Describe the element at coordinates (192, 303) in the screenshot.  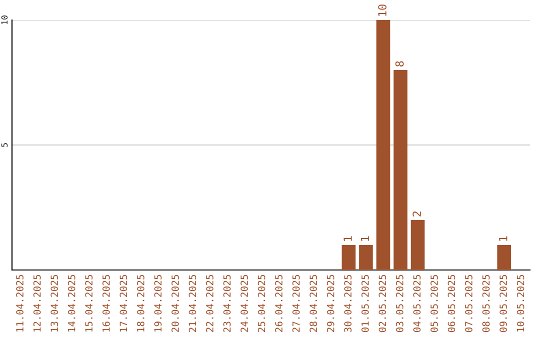
I see `x-tick-label: 21.04.2025` at that location.